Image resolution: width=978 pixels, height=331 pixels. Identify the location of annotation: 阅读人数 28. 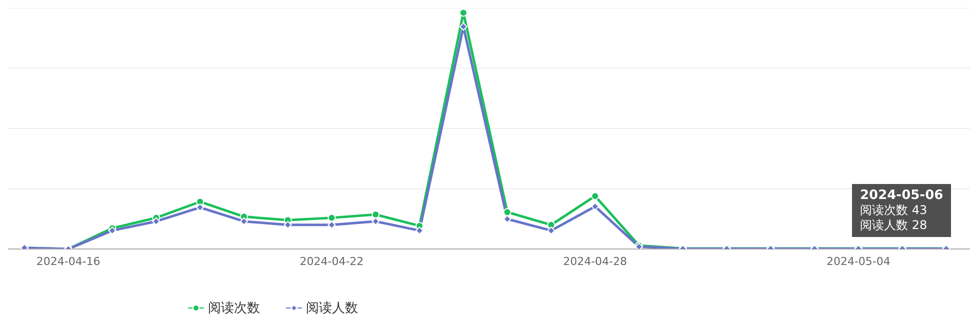
(894, 225).